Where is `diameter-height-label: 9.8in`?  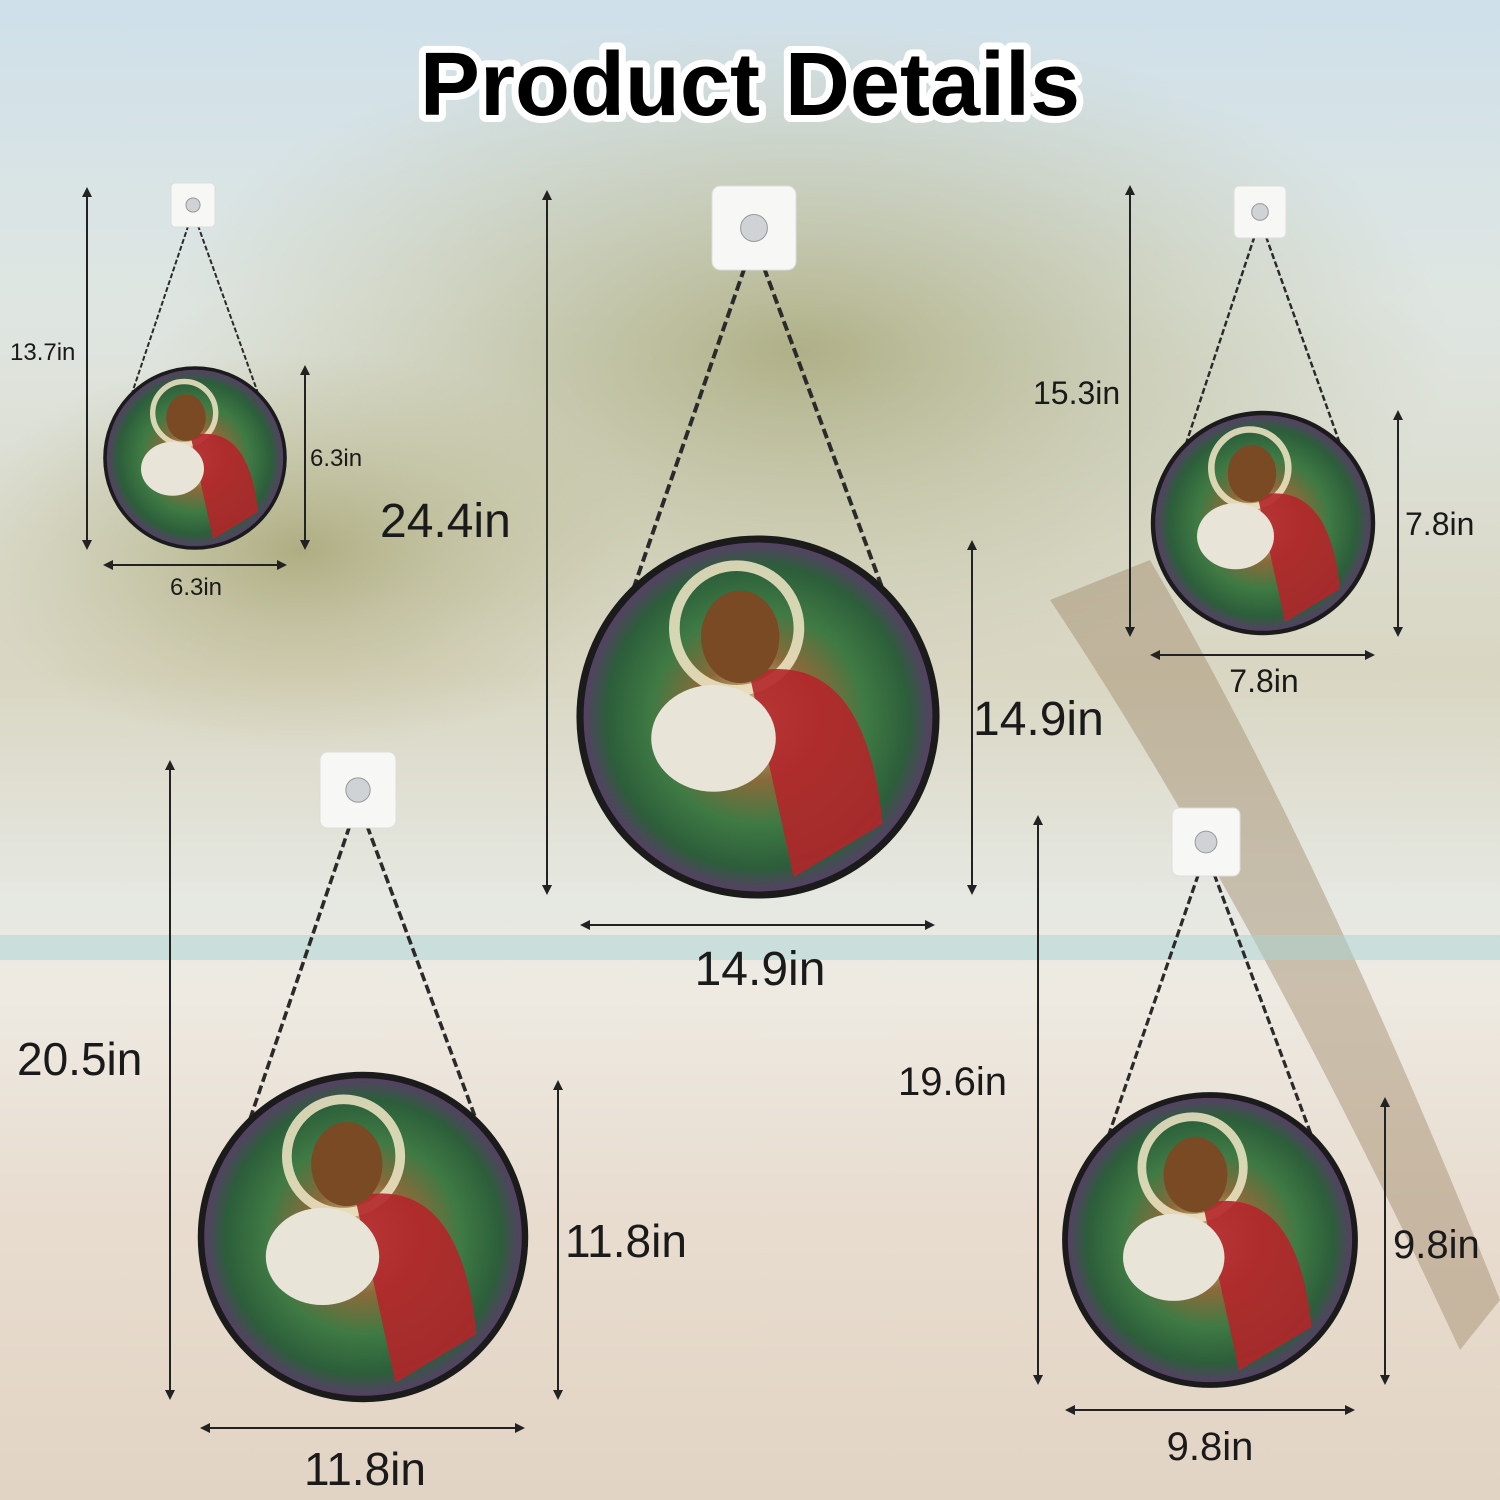 diameter-height-label: 9.8in is located at coordinates (1436, 1245).